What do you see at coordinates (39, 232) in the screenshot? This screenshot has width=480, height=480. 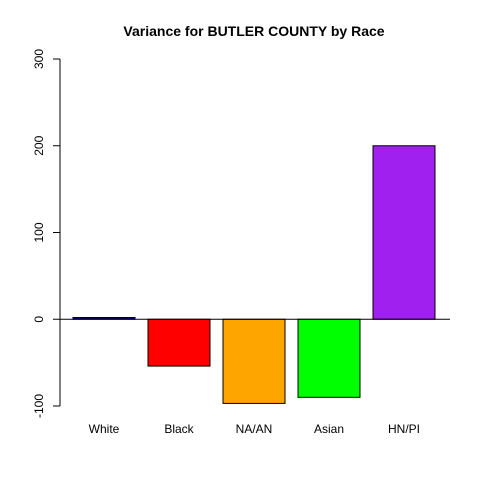 I see `y-tick-label: 100` at bounding box center [39, 232].